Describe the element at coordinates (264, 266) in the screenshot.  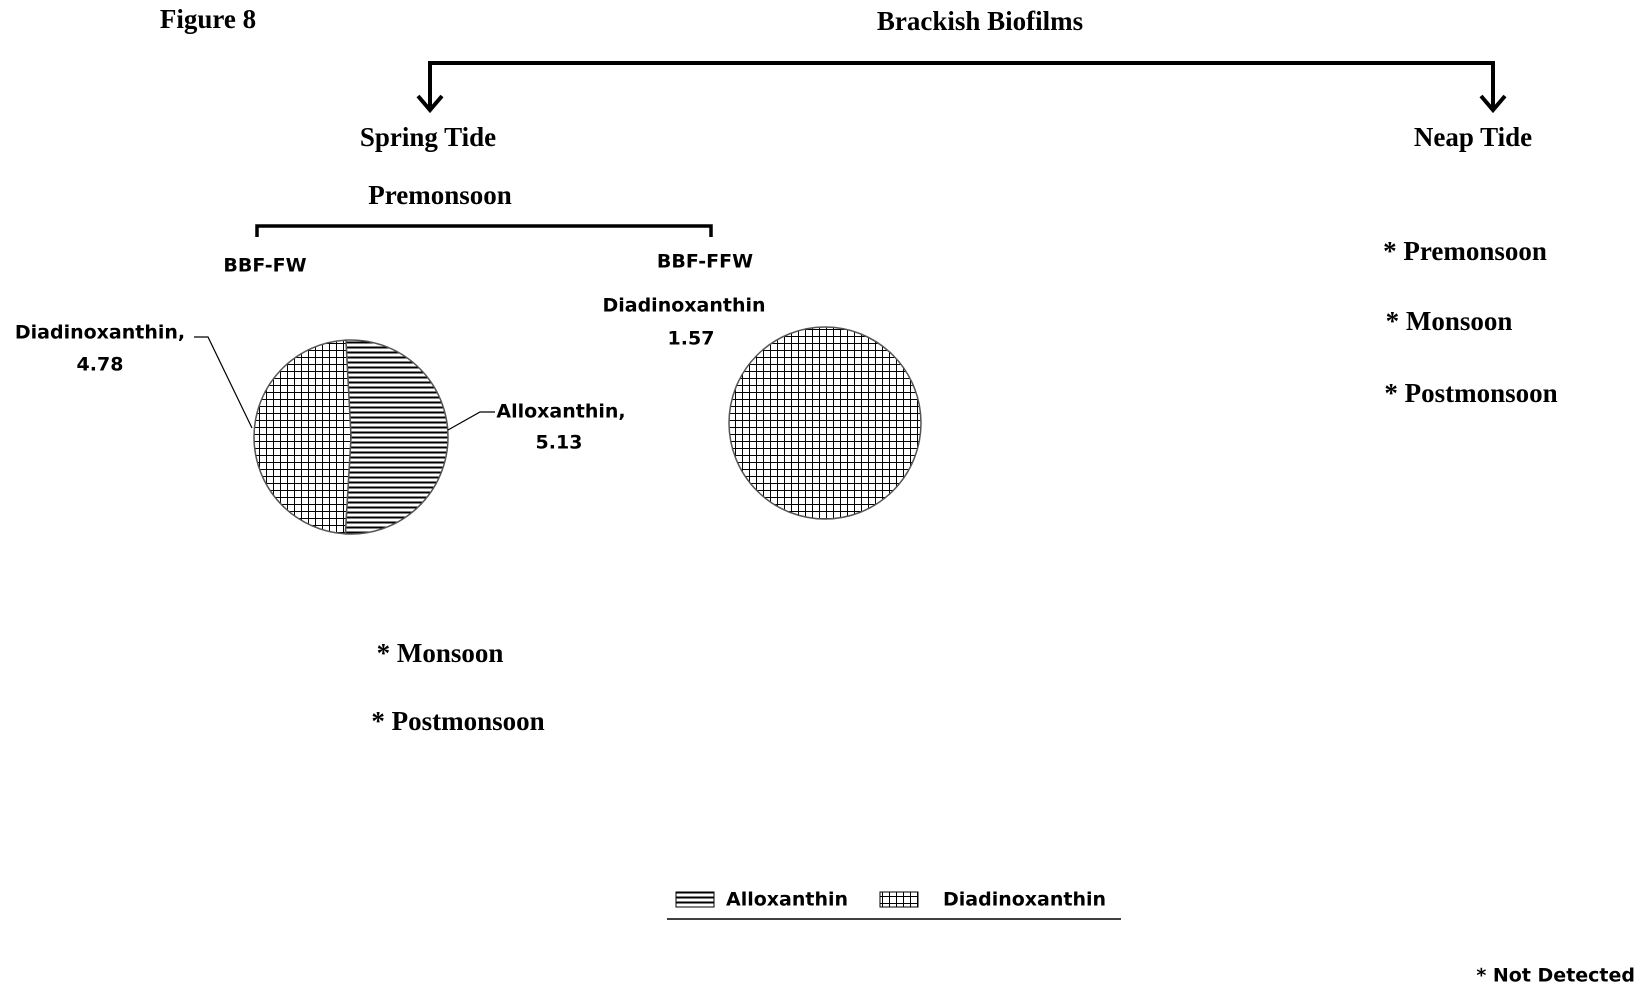
I see `pie-title: BBF-FW` at that location.